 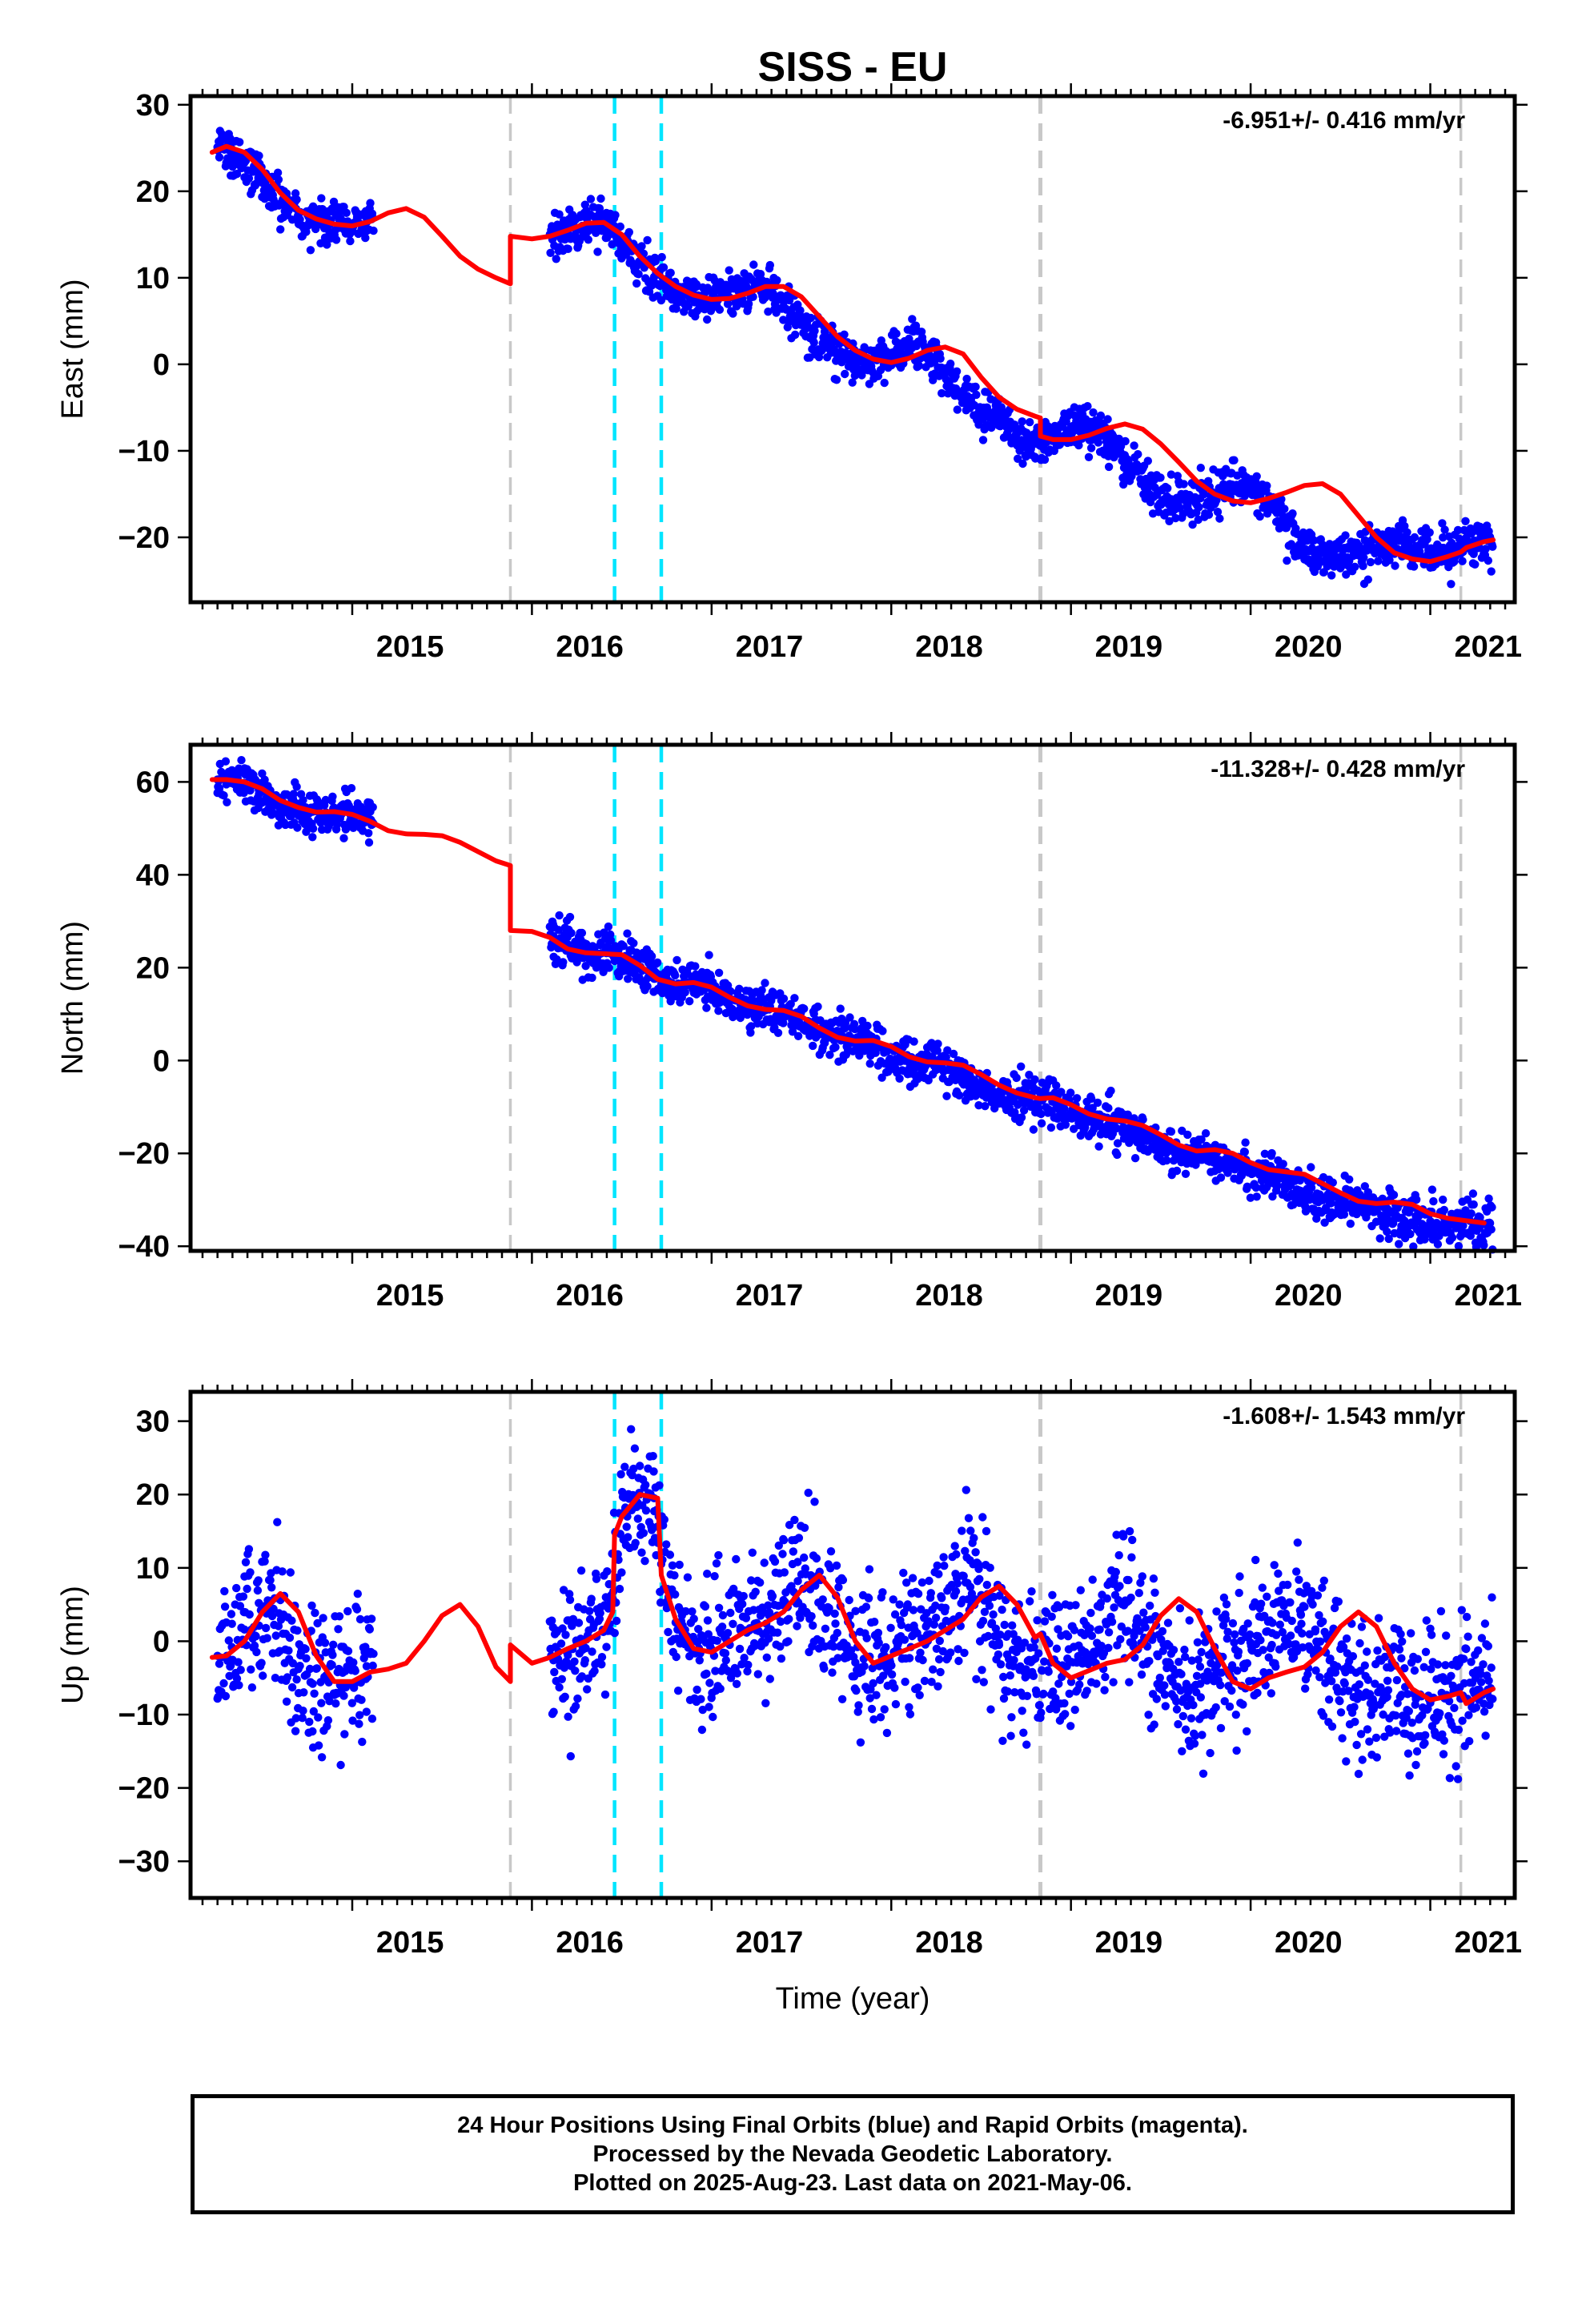 What do you see at coordinates (153, 106) in the screenshot?
I see `east-y-tick-label: 30` at bounding box center [153, 106].